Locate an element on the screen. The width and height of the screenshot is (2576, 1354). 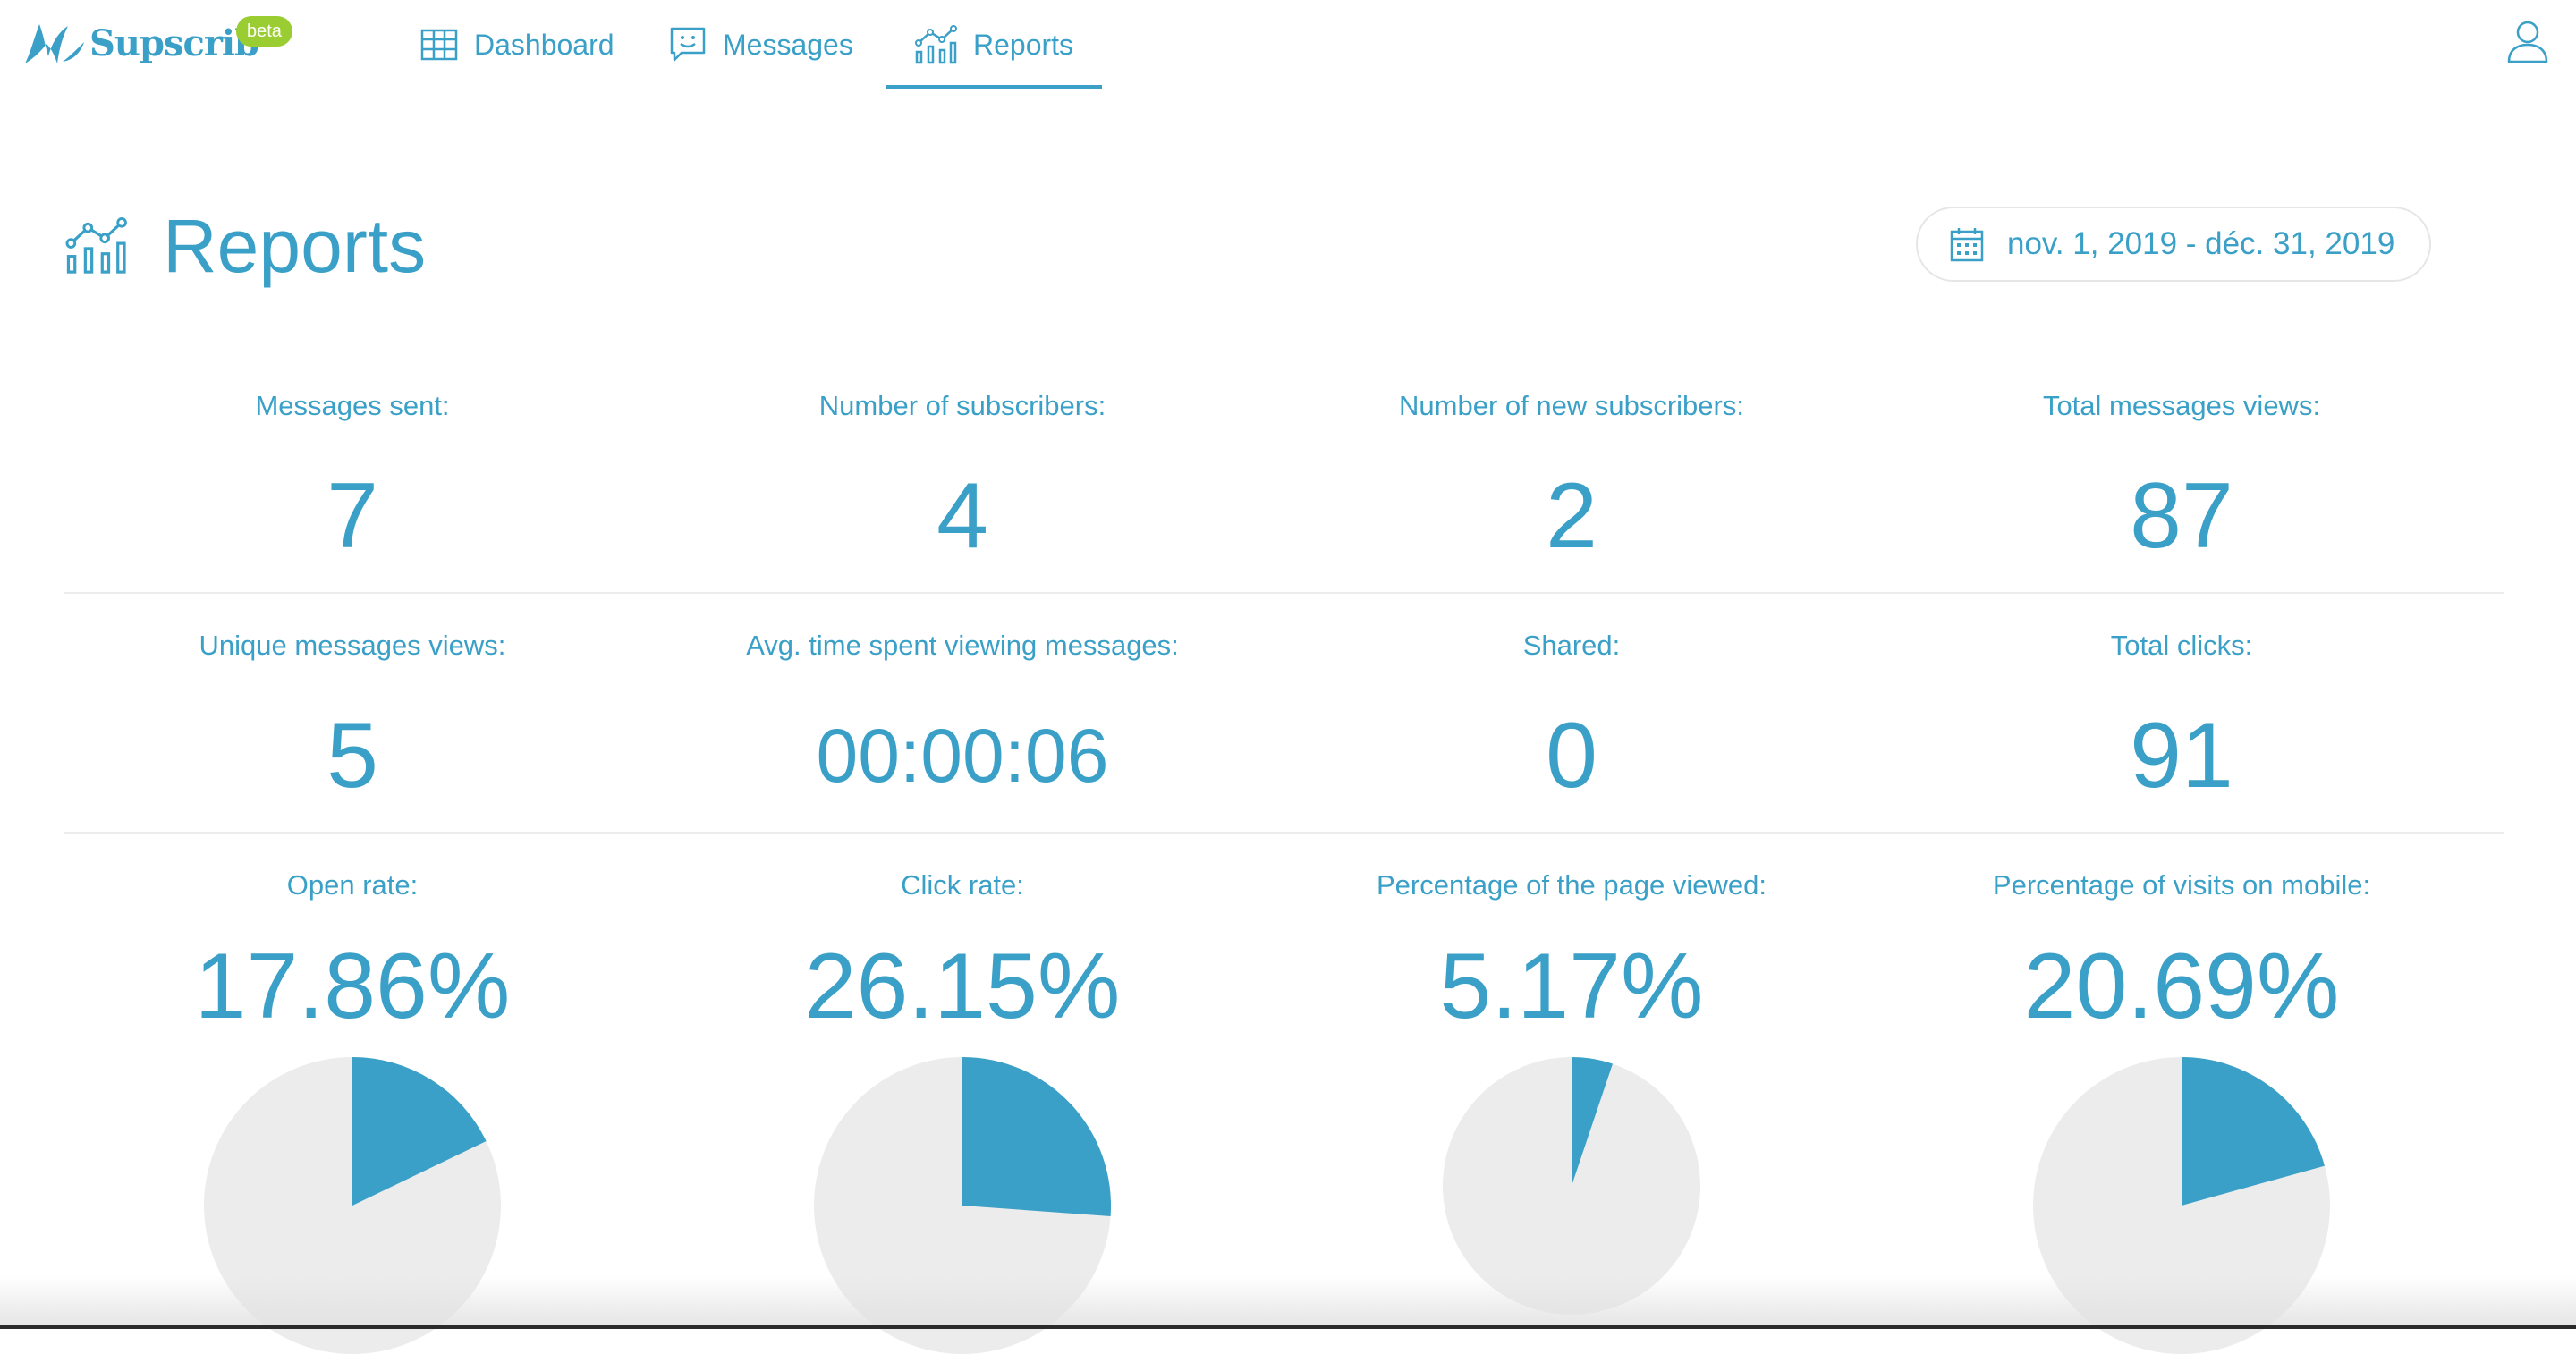
stat-label: Number of new subscribers: is located at coordinates (1571, 405).